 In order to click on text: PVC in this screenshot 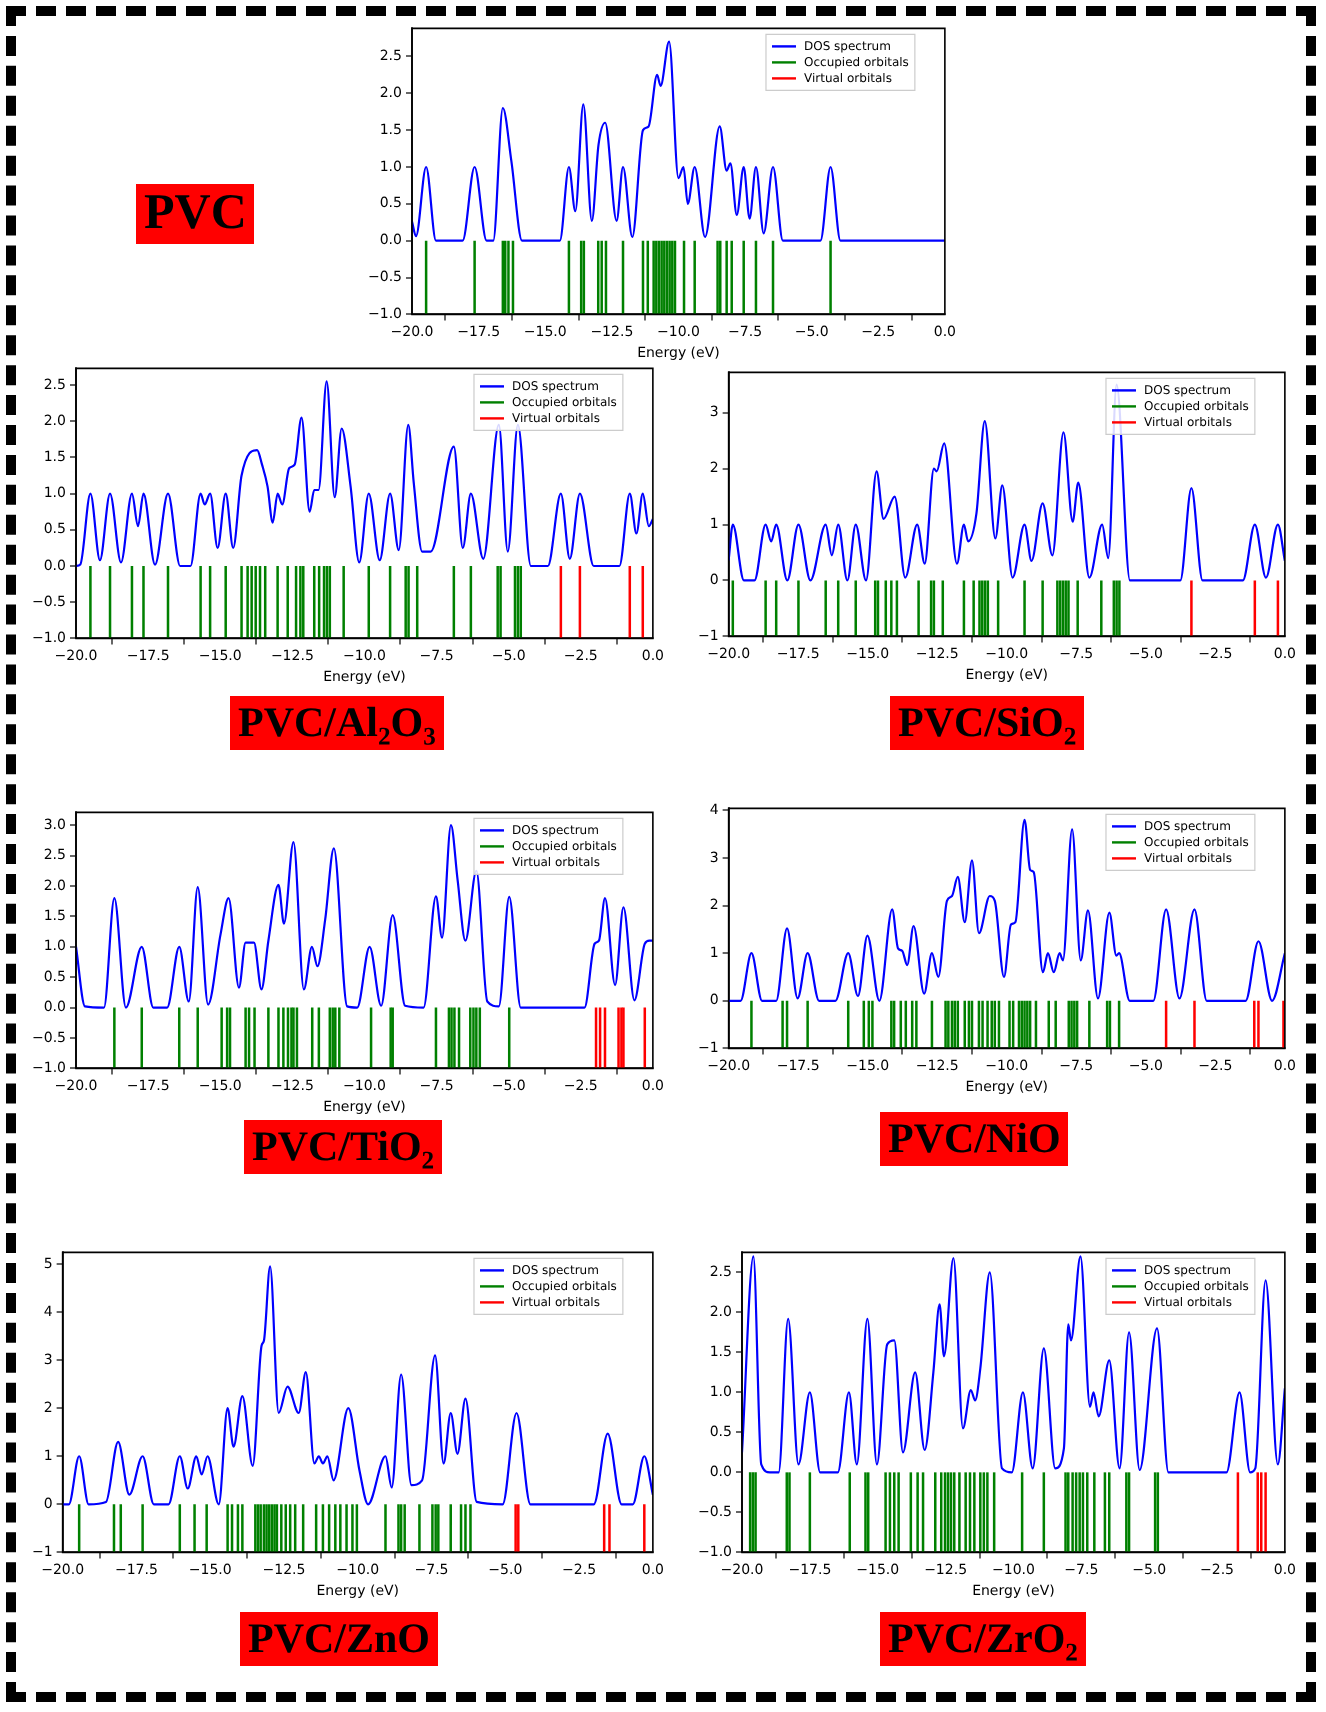, I will do `click(195, 214)`.